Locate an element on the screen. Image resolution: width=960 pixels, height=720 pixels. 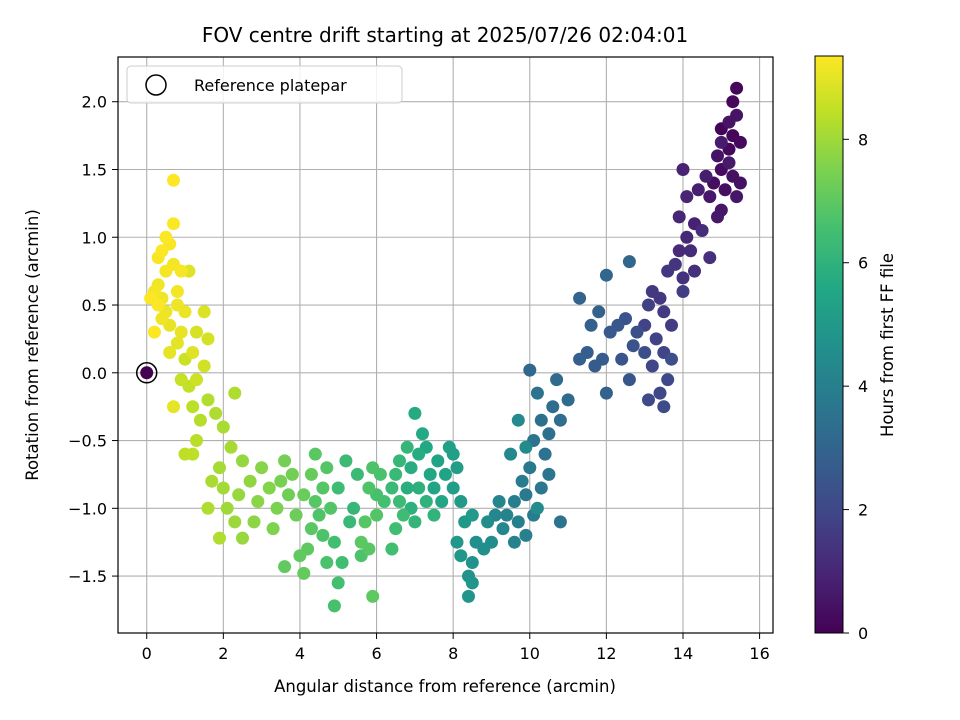
colorbar-tick-label: 4 is located at coordinates (863, 386).